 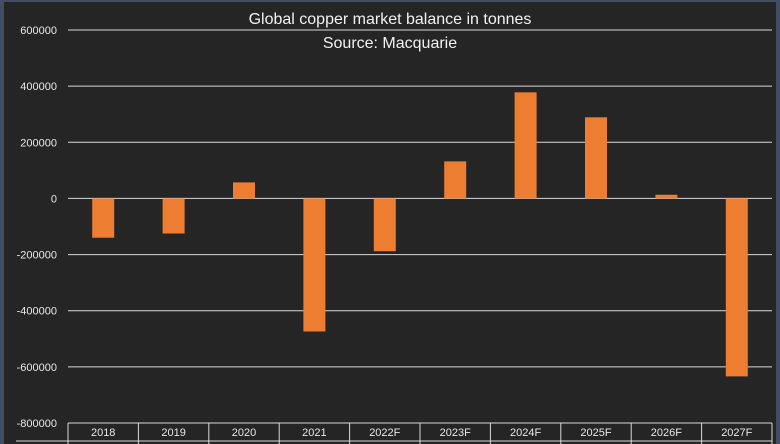 I want to click on chart-subtitle: Source: Macquarie, so click(x=390, y=43).